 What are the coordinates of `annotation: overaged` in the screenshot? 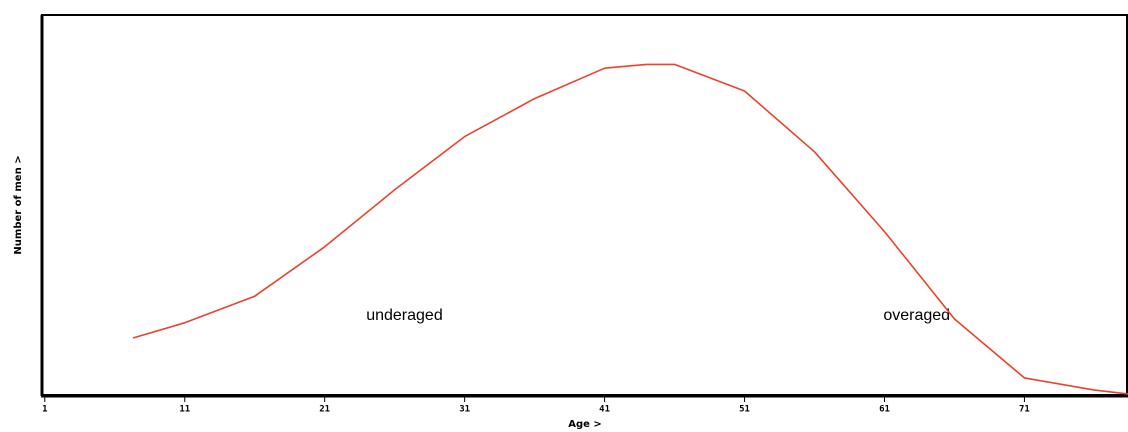 It's located at (916, 315).